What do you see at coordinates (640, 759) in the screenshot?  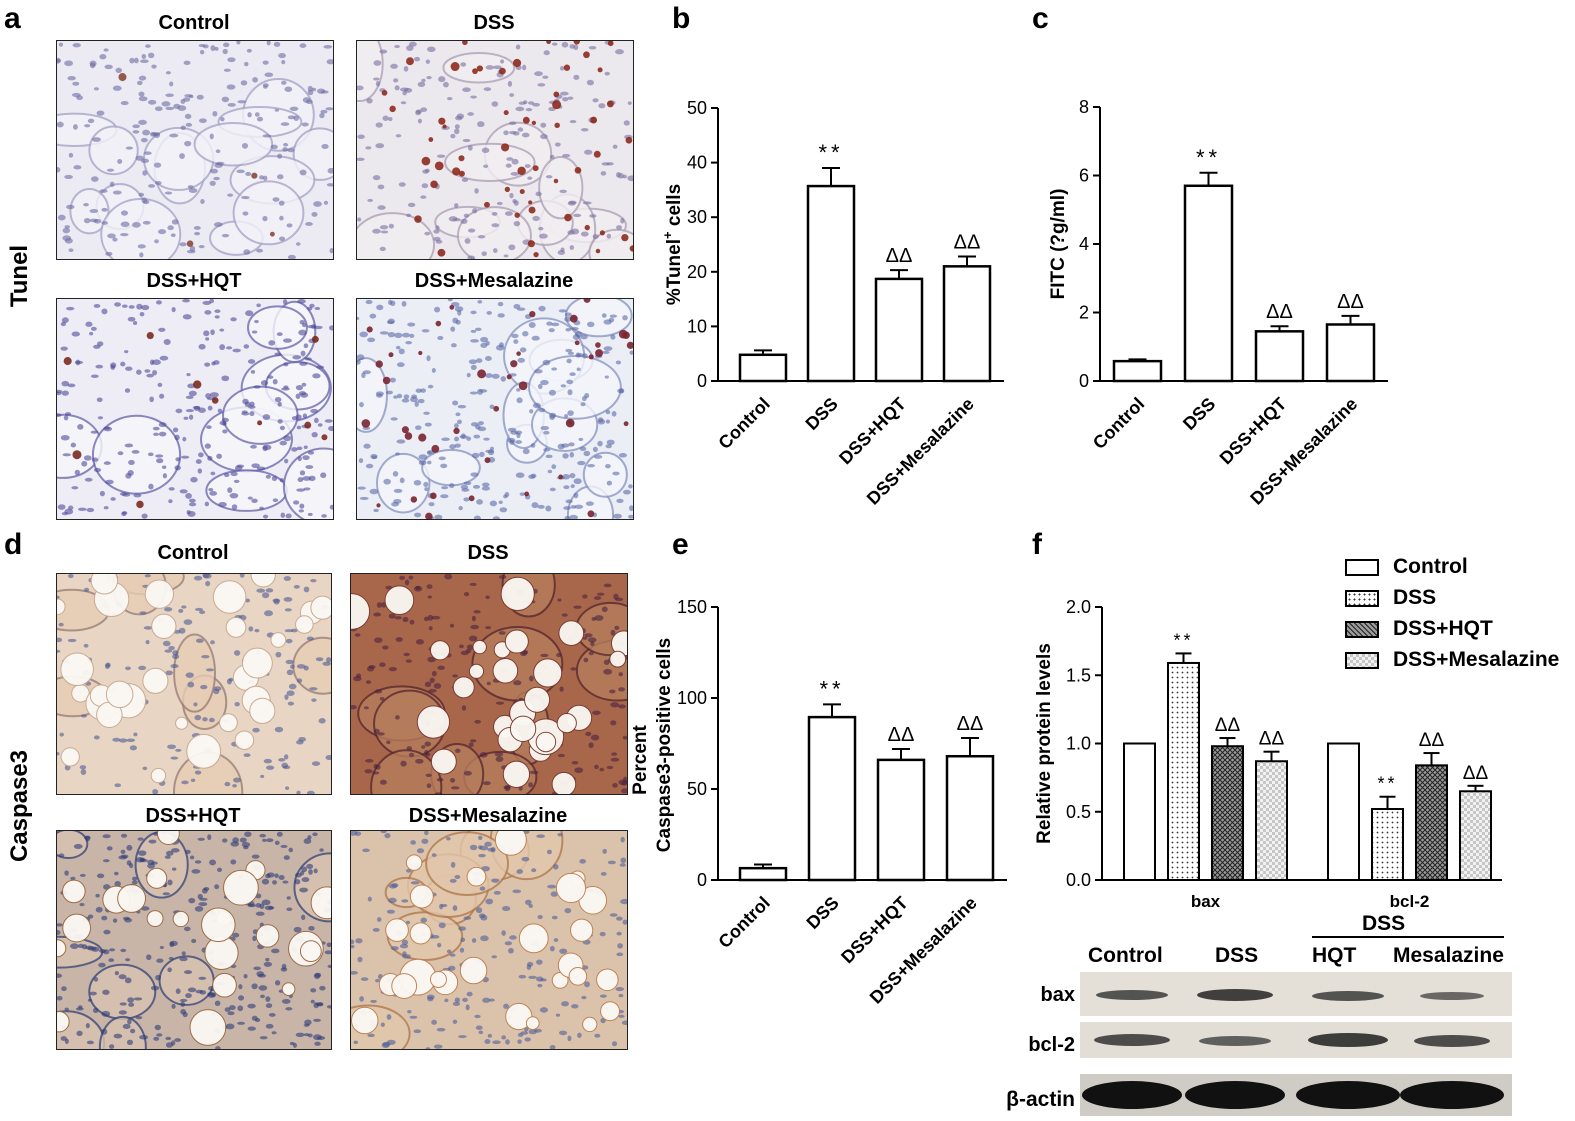 I see `y-axis-label-line1: Percent` at bounding box center [640, 759].